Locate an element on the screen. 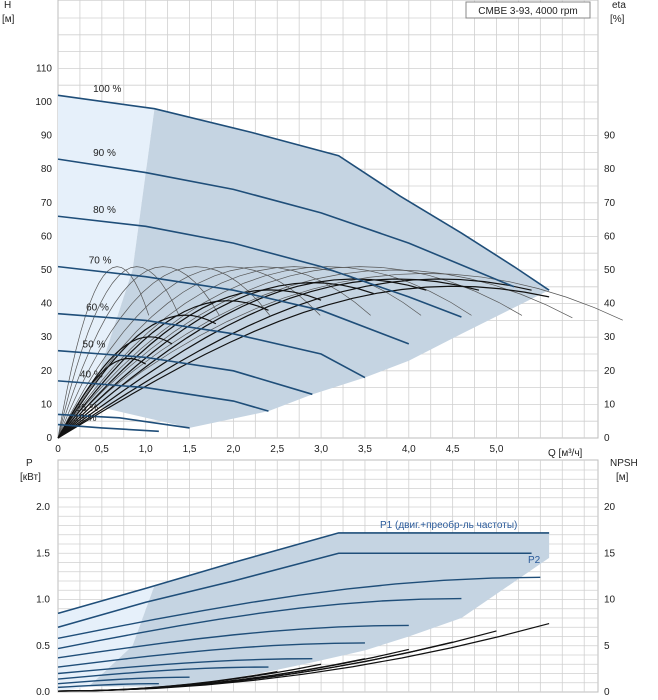 The image size is (658, 700). eta-axis-unit: [%] is located at coordinates (617, 19).